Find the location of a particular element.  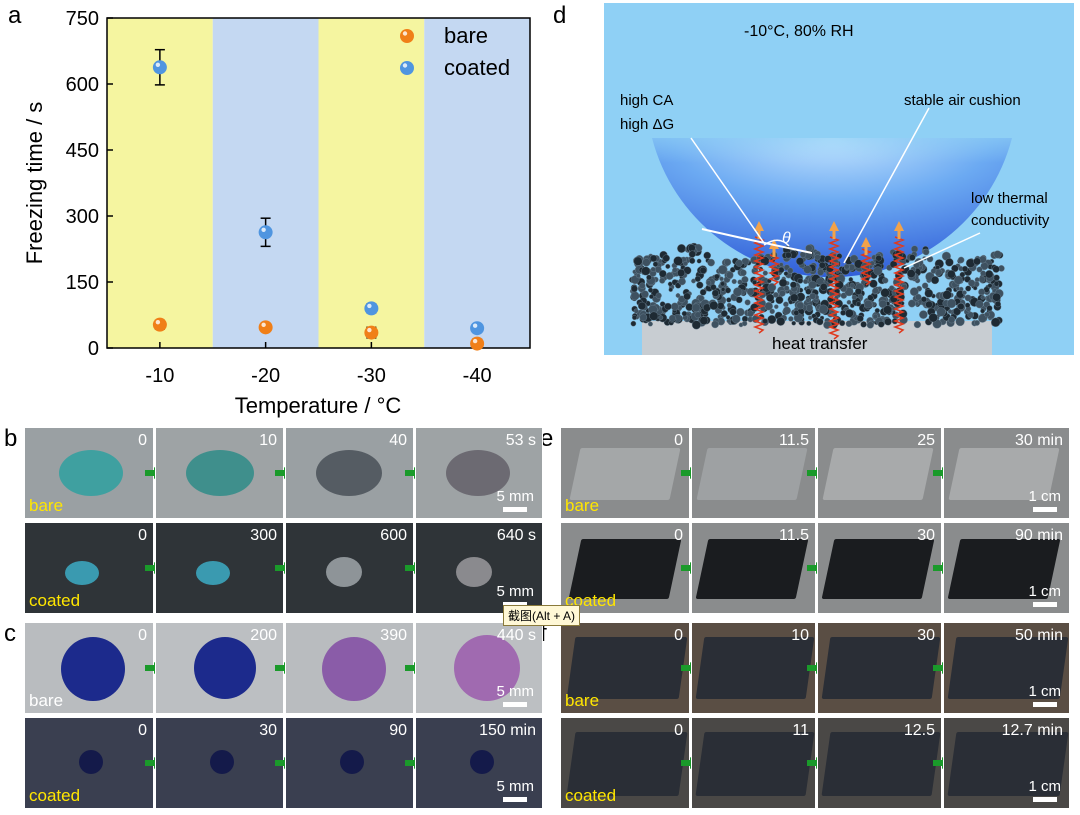

panel-letter-b: b is located at coordinates (11, 438).